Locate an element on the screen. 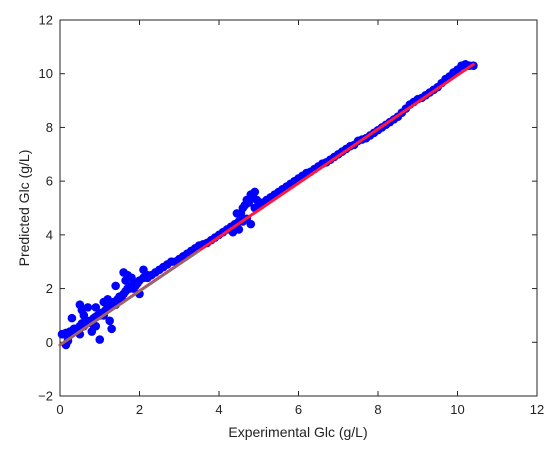 The width and height of the screenshot is (550, 450). x-tick-label: 12 is located at coordinates (537, 409).